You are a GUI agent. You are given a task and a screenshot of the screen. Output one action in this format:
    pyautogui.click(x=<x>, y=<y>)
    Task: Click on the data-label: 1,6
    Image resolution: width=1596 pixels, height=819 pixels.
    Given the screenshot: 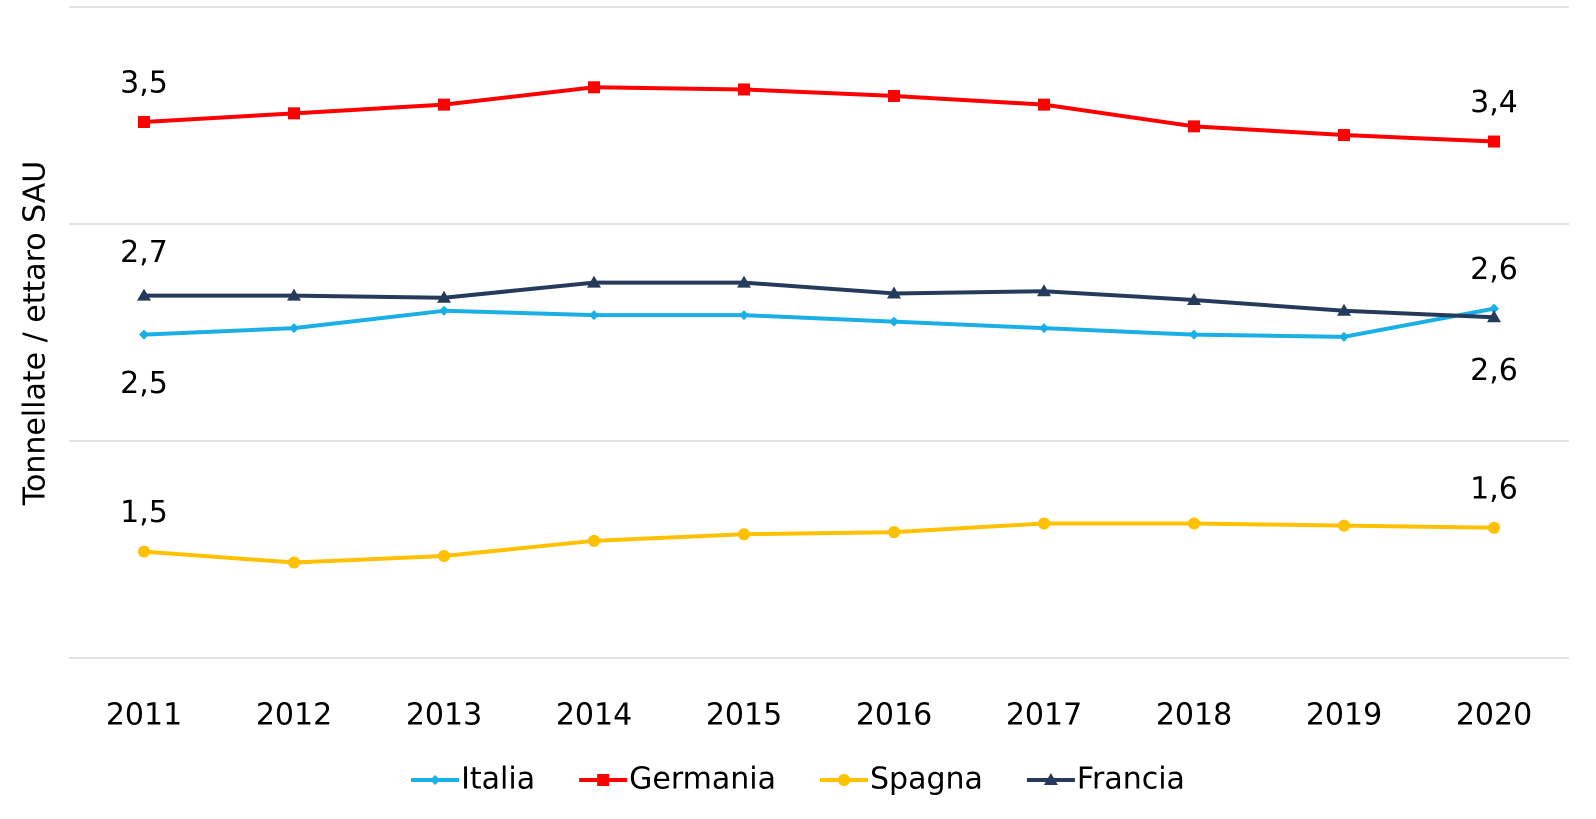 What is the action you would take?
    pyautogui.click(x=1494, y=488)
    